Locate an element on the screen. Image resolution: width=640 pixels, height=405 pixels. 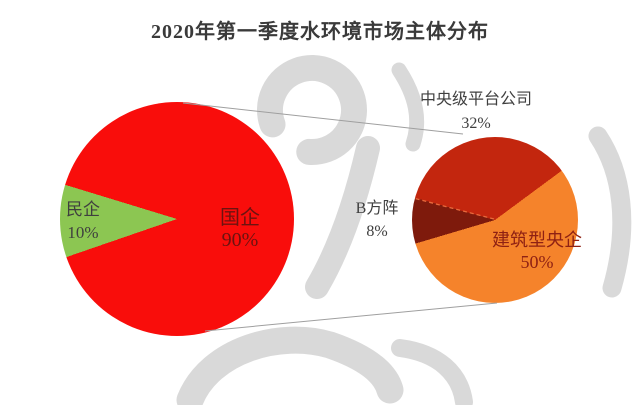
breakdown-pie is located at coordinates (495, 220).